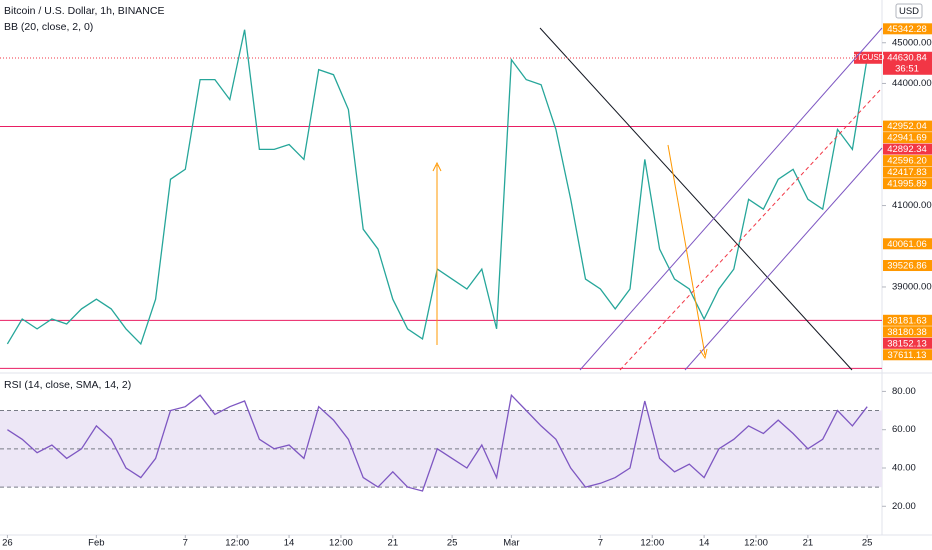 Image resolution: width=932 pixels, height=550 pixels. What do you see at coordinates (912, 205) in the screenshot?
I see `y-tick-label: 41000.00` at bounding box center [912, 205].